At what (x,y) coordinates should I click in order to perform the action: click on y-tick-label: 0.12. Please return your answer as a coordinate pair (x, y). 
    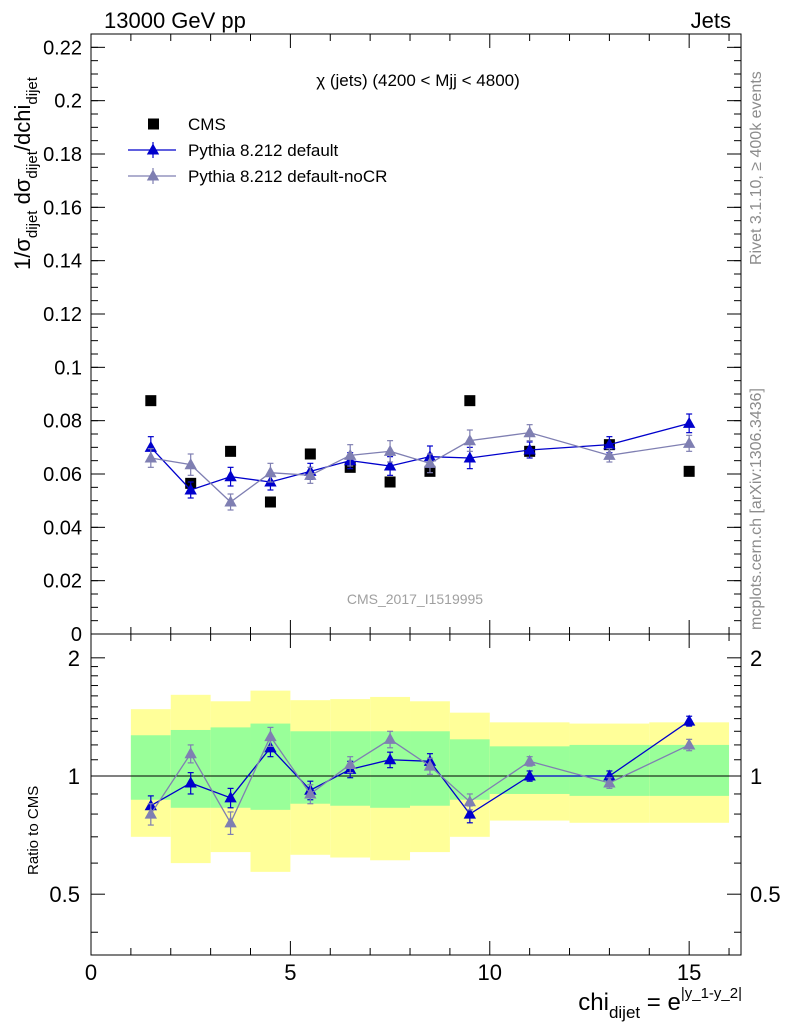
    Looking at the image, I should click on (62, 315).